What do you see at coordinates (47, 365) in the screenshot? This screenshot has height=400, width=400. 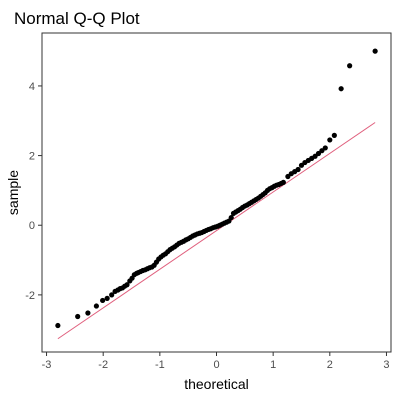 I see `x-tick-label: -3` at bounding box center [47, 365].